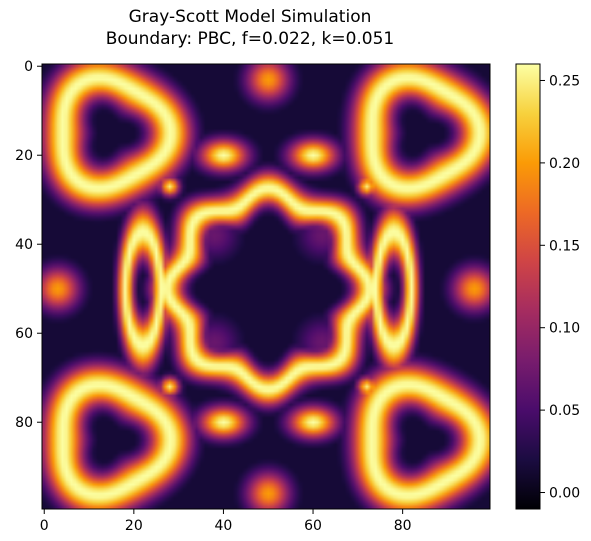 The image size is (591, 541). I want to click on colorbar-ticks: 0.00 0.05 0.10 0.15 0.20 0.25, so click(560, 287).